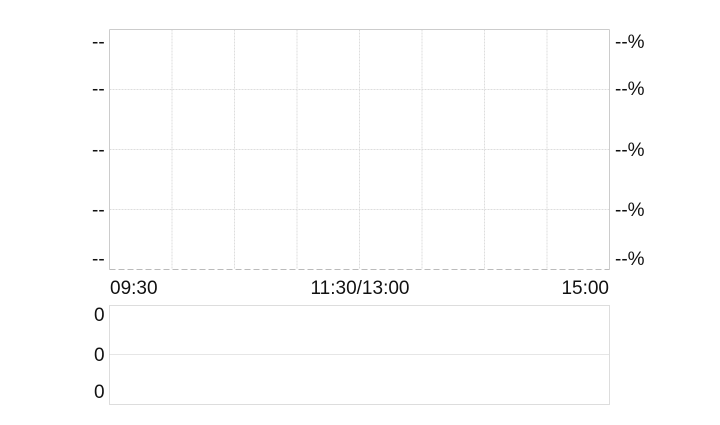  I want to click on x-tick-label: 15:00, so click(585, 288).